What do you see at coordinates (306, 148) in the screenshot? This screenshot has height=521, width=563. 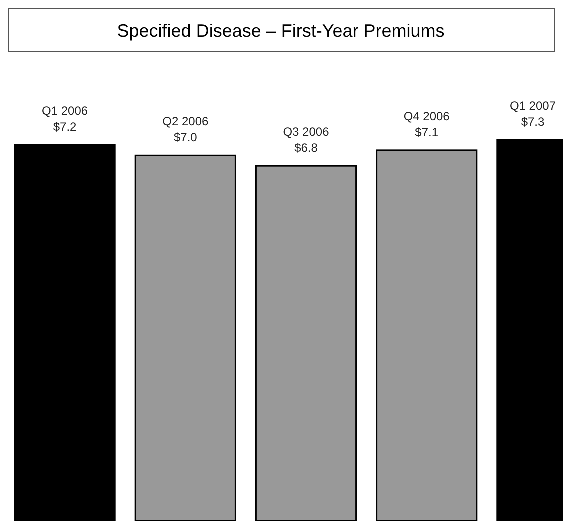 I see `data-label: $6.8` at bounding box center [306, 148].